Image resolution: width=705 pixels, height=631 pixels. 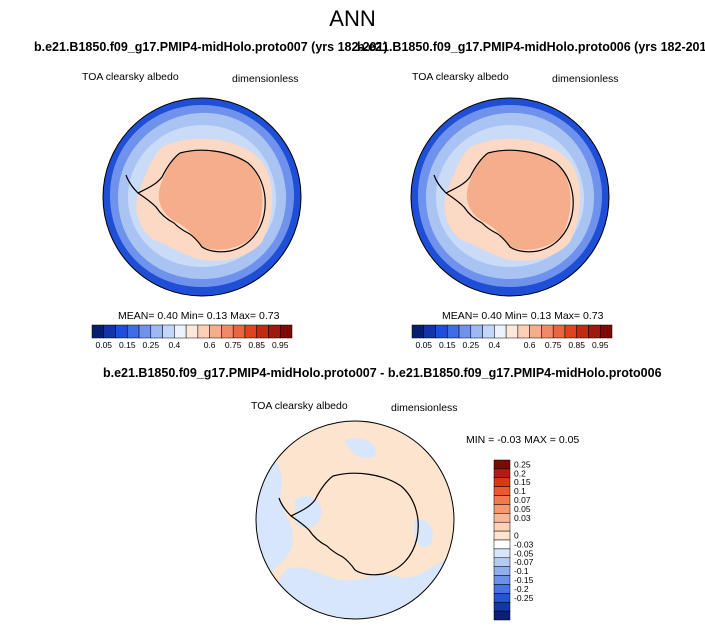 I want to click on panel-2-variable: TOA clearsky albedo, so click(x=460, y=77).